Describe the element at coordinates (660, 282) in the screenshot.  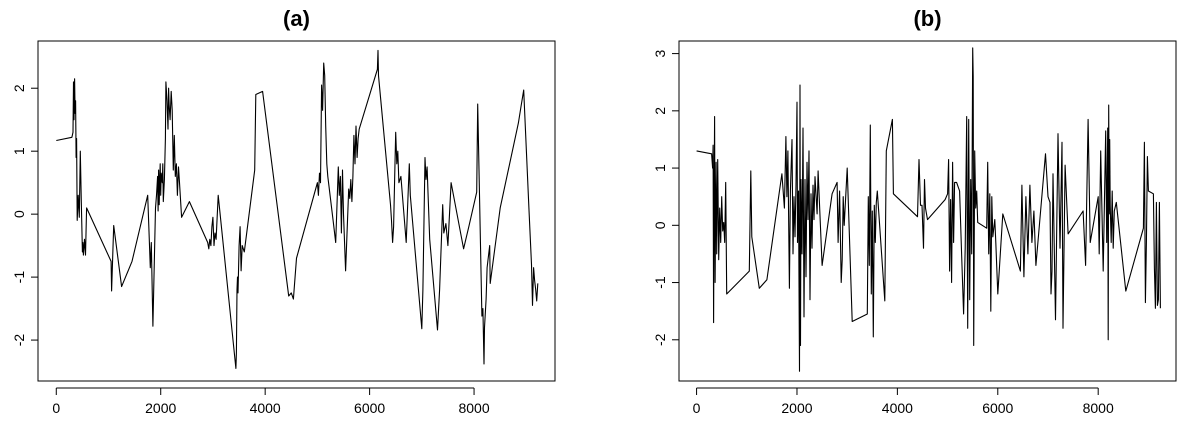
I see `panel-b-y-tick-label: -1` at that location.